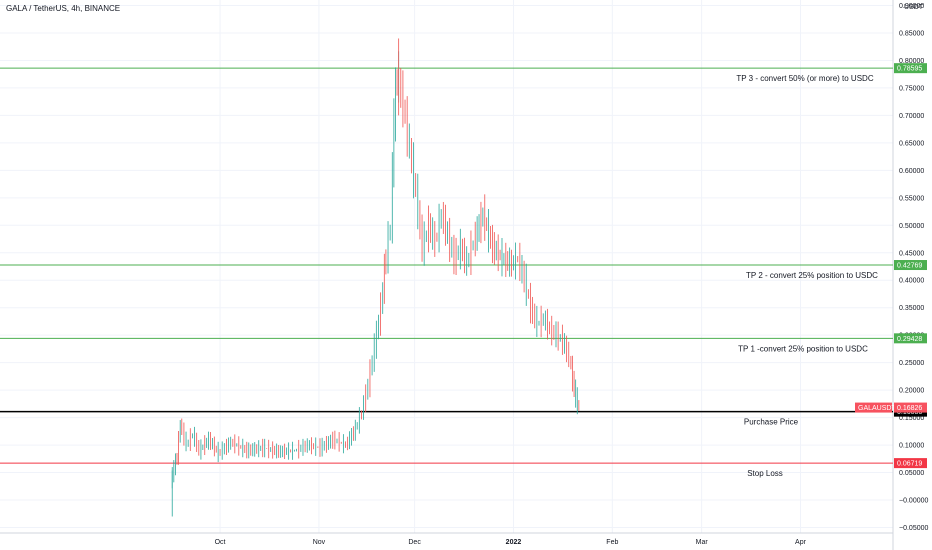  I want to click on level-price-label: 0.29428, so click(909, 339).